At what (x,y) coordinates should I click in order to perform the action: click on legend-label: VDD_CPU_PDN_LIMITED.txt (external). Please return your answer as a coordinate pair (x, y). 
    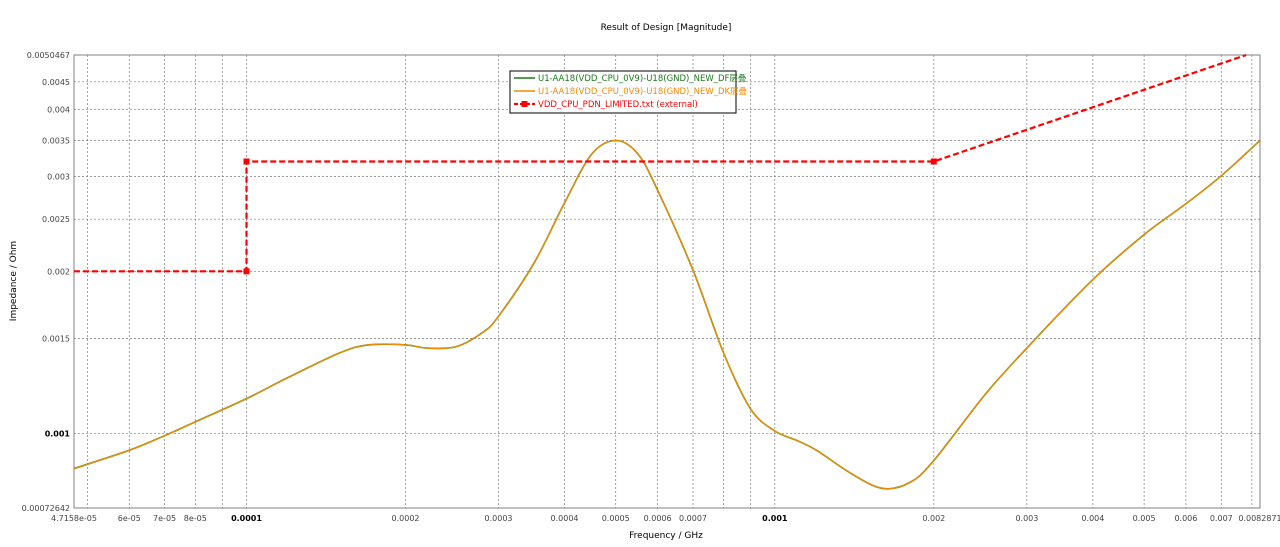
    Looking at the image, I should click on (618, 105).